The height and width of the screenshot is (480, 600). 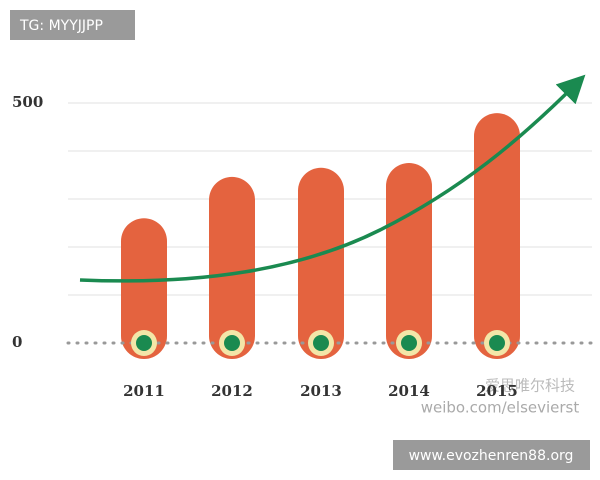 What do you see at coordinates (409, 391) in the screenshot?
I see `x-tick-label: 2014` at bounding box center [409, 391].